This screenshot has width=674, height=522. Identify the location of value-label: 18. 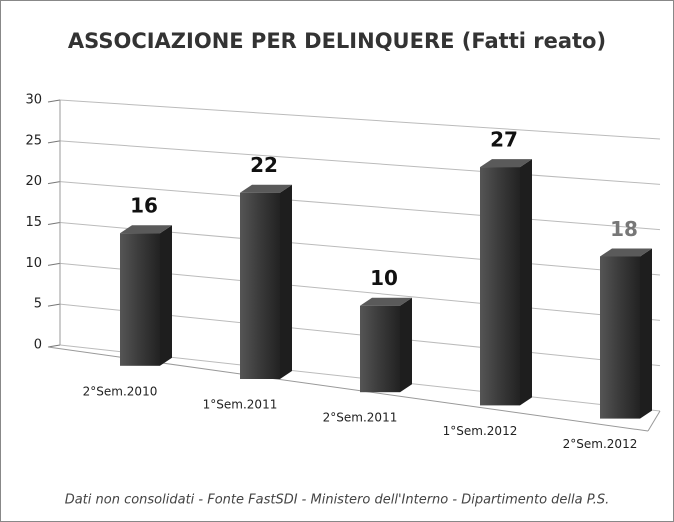
(624, 229).